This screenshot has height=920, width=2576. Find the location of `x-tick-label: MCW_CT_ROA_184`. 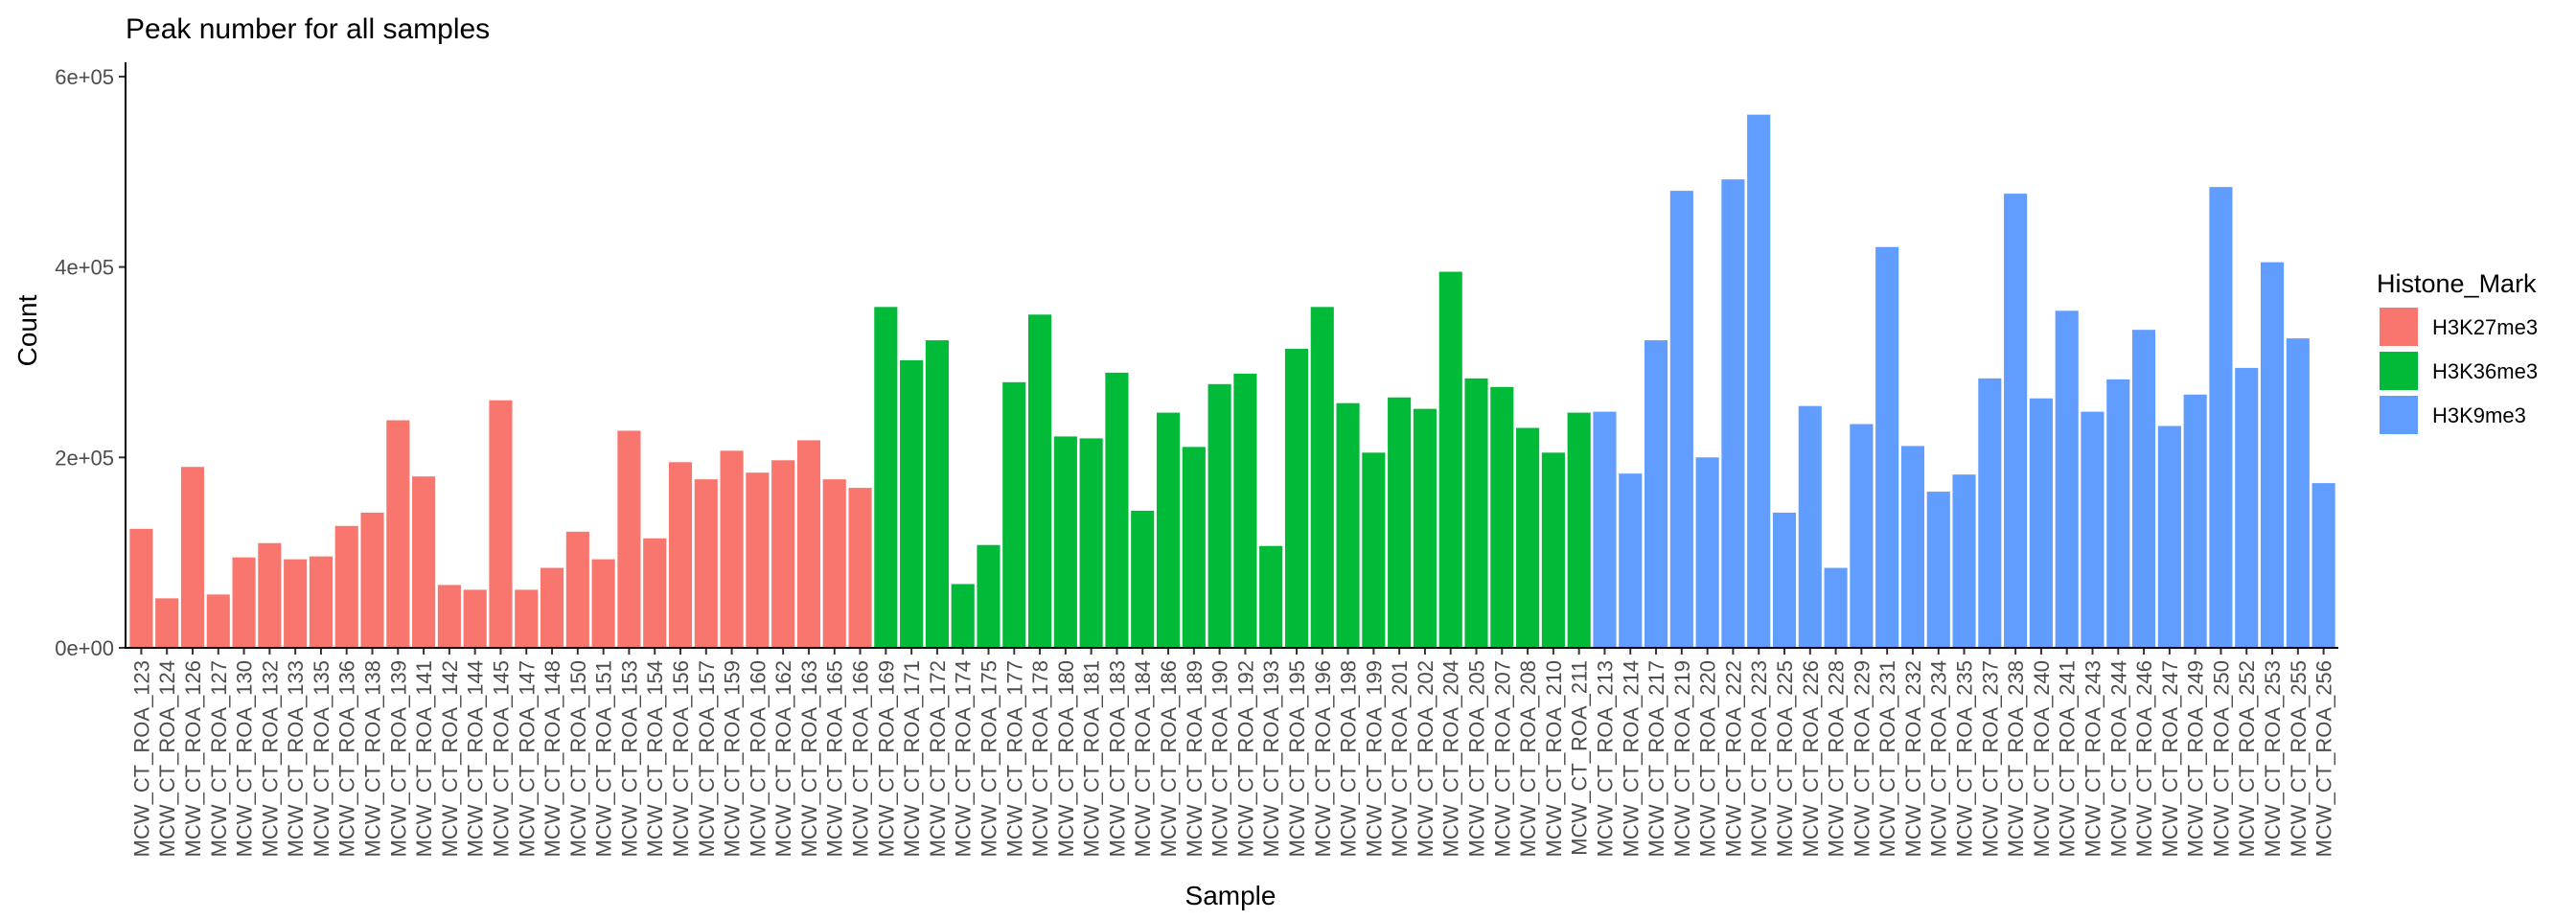

x-tick-label: MCW_CT_ROA_184 is located at coordinates (1143, 759).